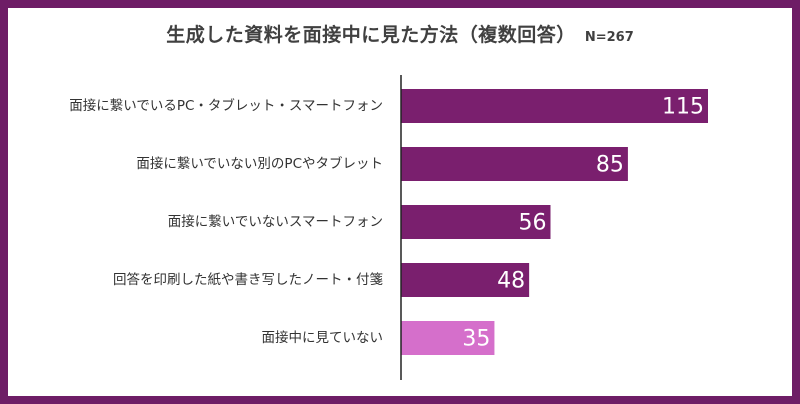 This screenshot has height=404, width=800. What do you see at coordinates (275, 221) in the screenshot?
I see `category-label-3: 面接に繋いでいないスマートフォン` at bounding box center [275, 221].